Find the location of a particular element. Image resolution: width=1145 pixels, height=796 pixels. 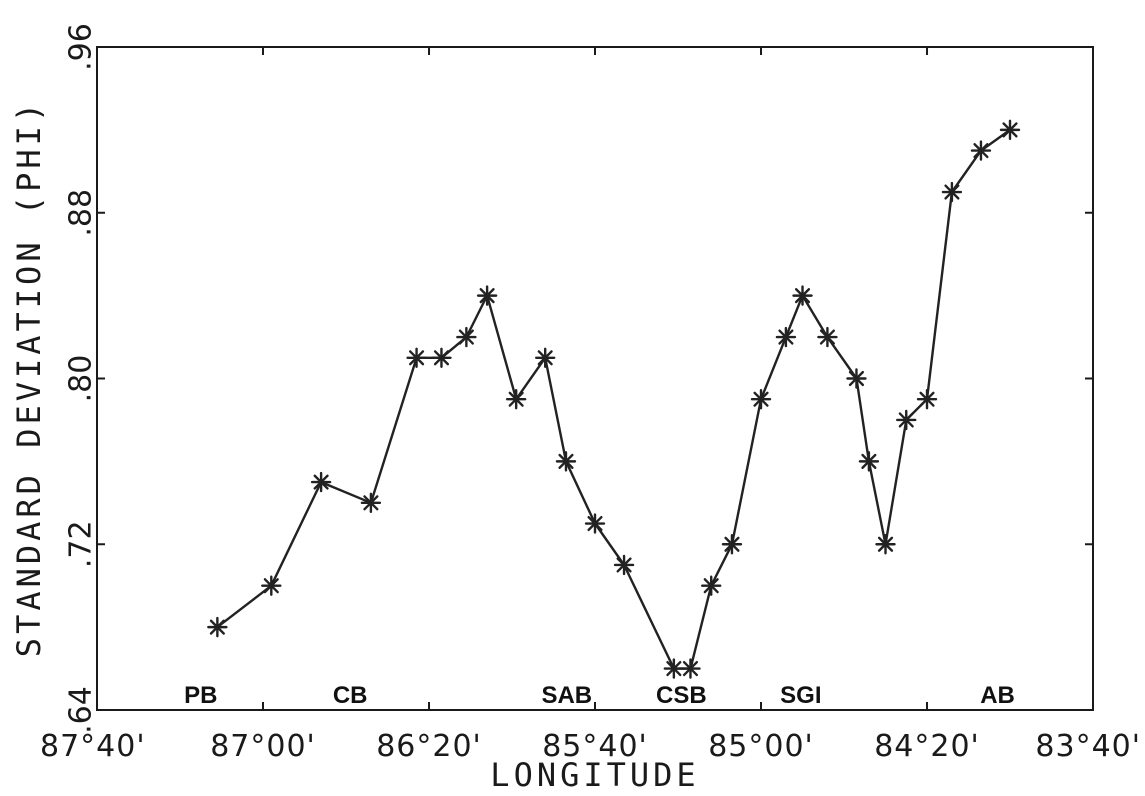

x-axis-title: LONGITUDE is located at coordinates (594, 775).